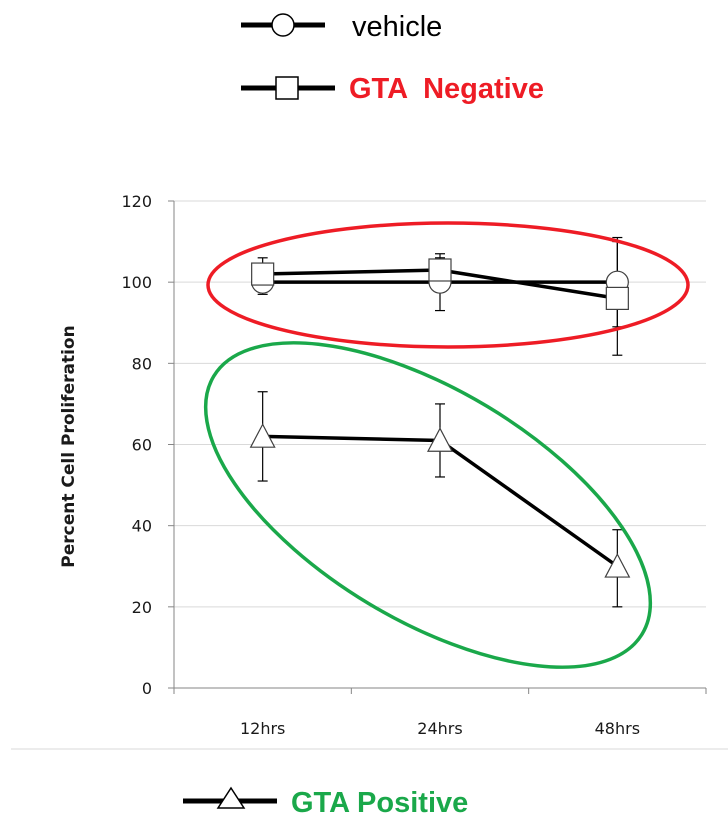 The height and width of the screenshot is (819, 728). Describe the element at coordinates (142, 607) in the screenshot. I see `y-tick-label: 20` at that location.